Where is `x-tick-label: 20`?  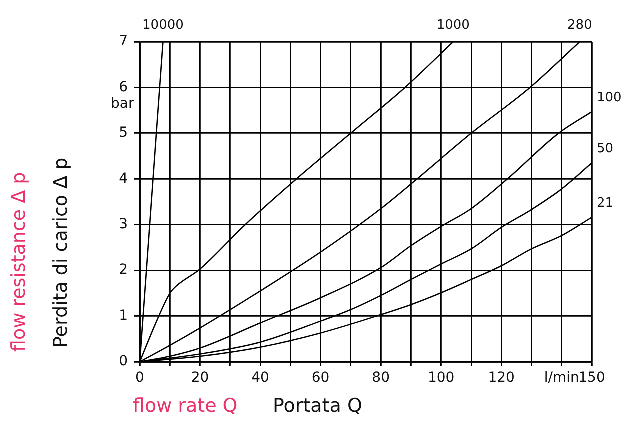 x-tick-label: 20 is located at coordinates (200, 378).